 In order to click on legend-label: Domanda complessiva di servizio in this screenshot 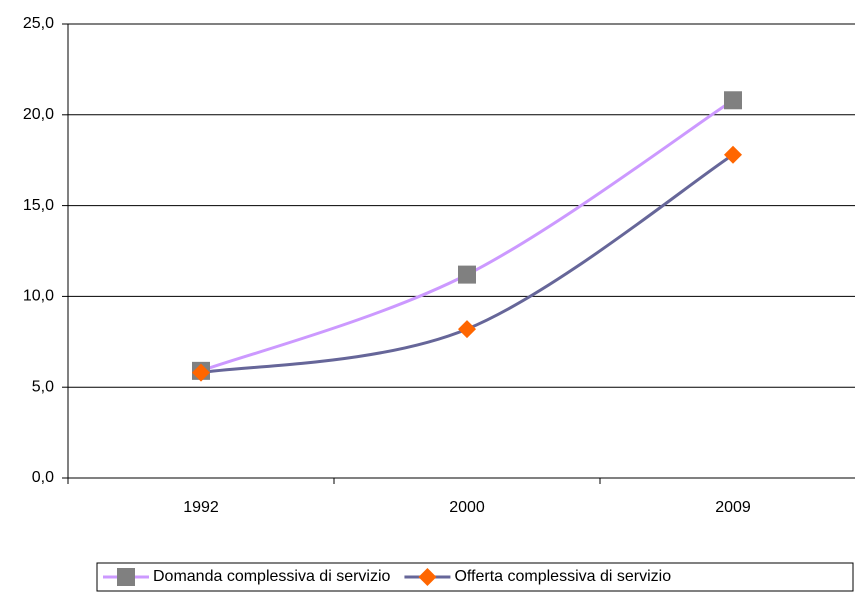, I will do `click(272, 576)`.